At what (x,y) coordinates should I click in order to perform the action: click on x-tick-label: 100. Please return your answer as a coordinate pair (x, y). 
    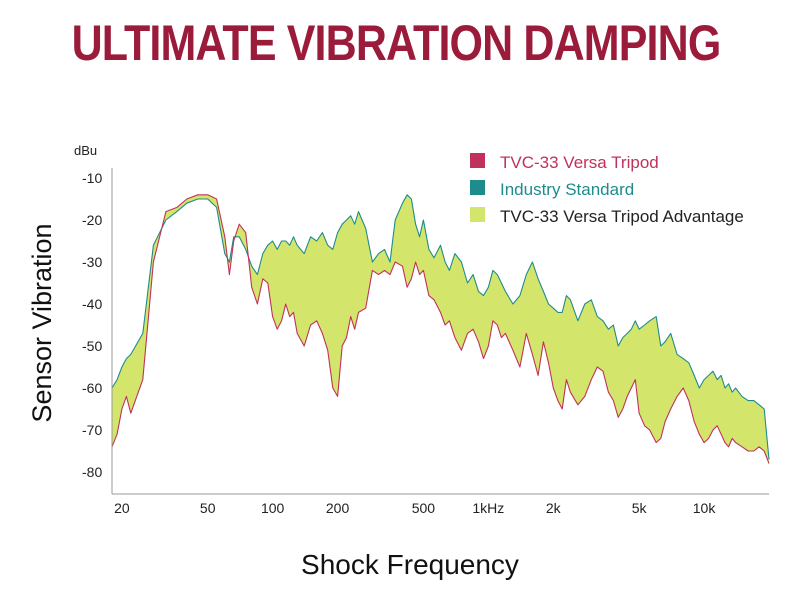
    Looking at the image, I should click on (273, 508).